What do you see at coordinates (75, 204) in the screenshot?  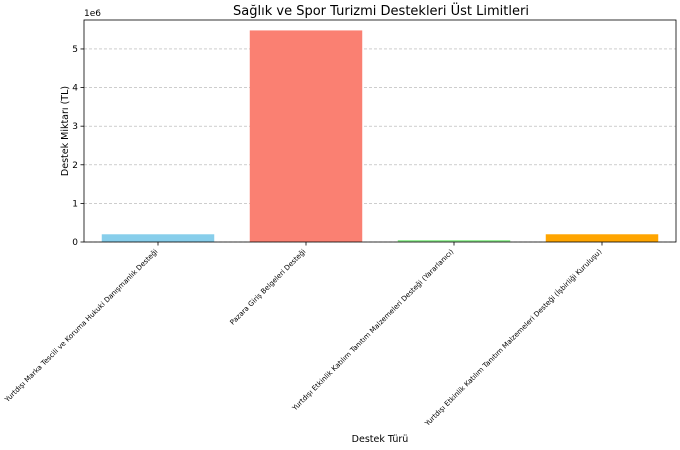 I see `y-tick-label: 1` at bounding box center [75, 204].